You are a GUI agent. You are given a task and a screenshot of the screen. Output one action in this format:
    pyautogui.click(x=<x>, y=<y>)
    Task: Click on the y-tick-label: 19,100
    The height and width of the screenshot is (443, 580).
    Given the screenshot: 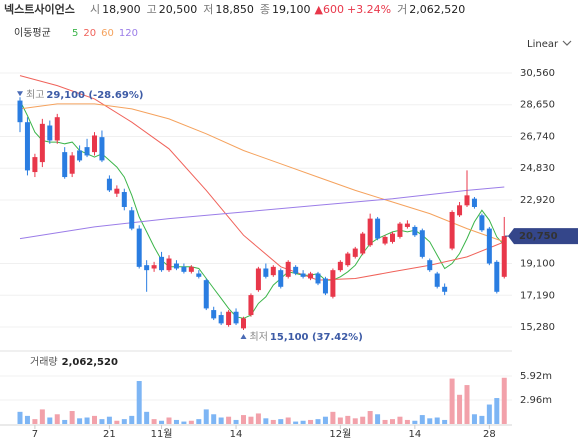 What is the action you would take?
    pyautogui.click(x=537, y=264)
    